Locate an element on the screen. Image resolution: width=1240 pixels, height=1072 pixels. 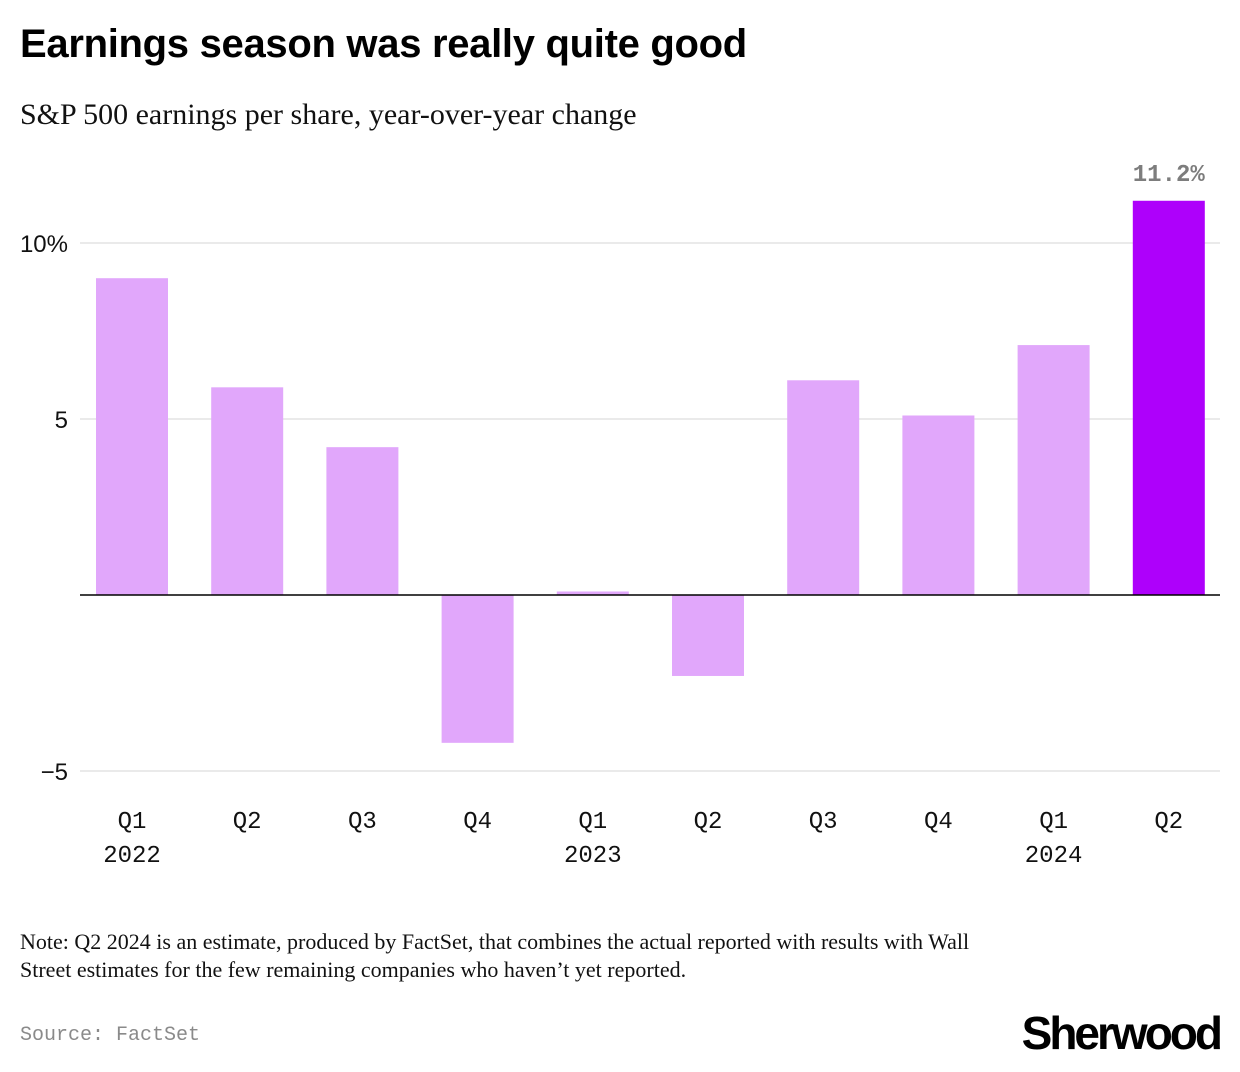
x-year-label: 2023 is located at coordinates (593, 856).